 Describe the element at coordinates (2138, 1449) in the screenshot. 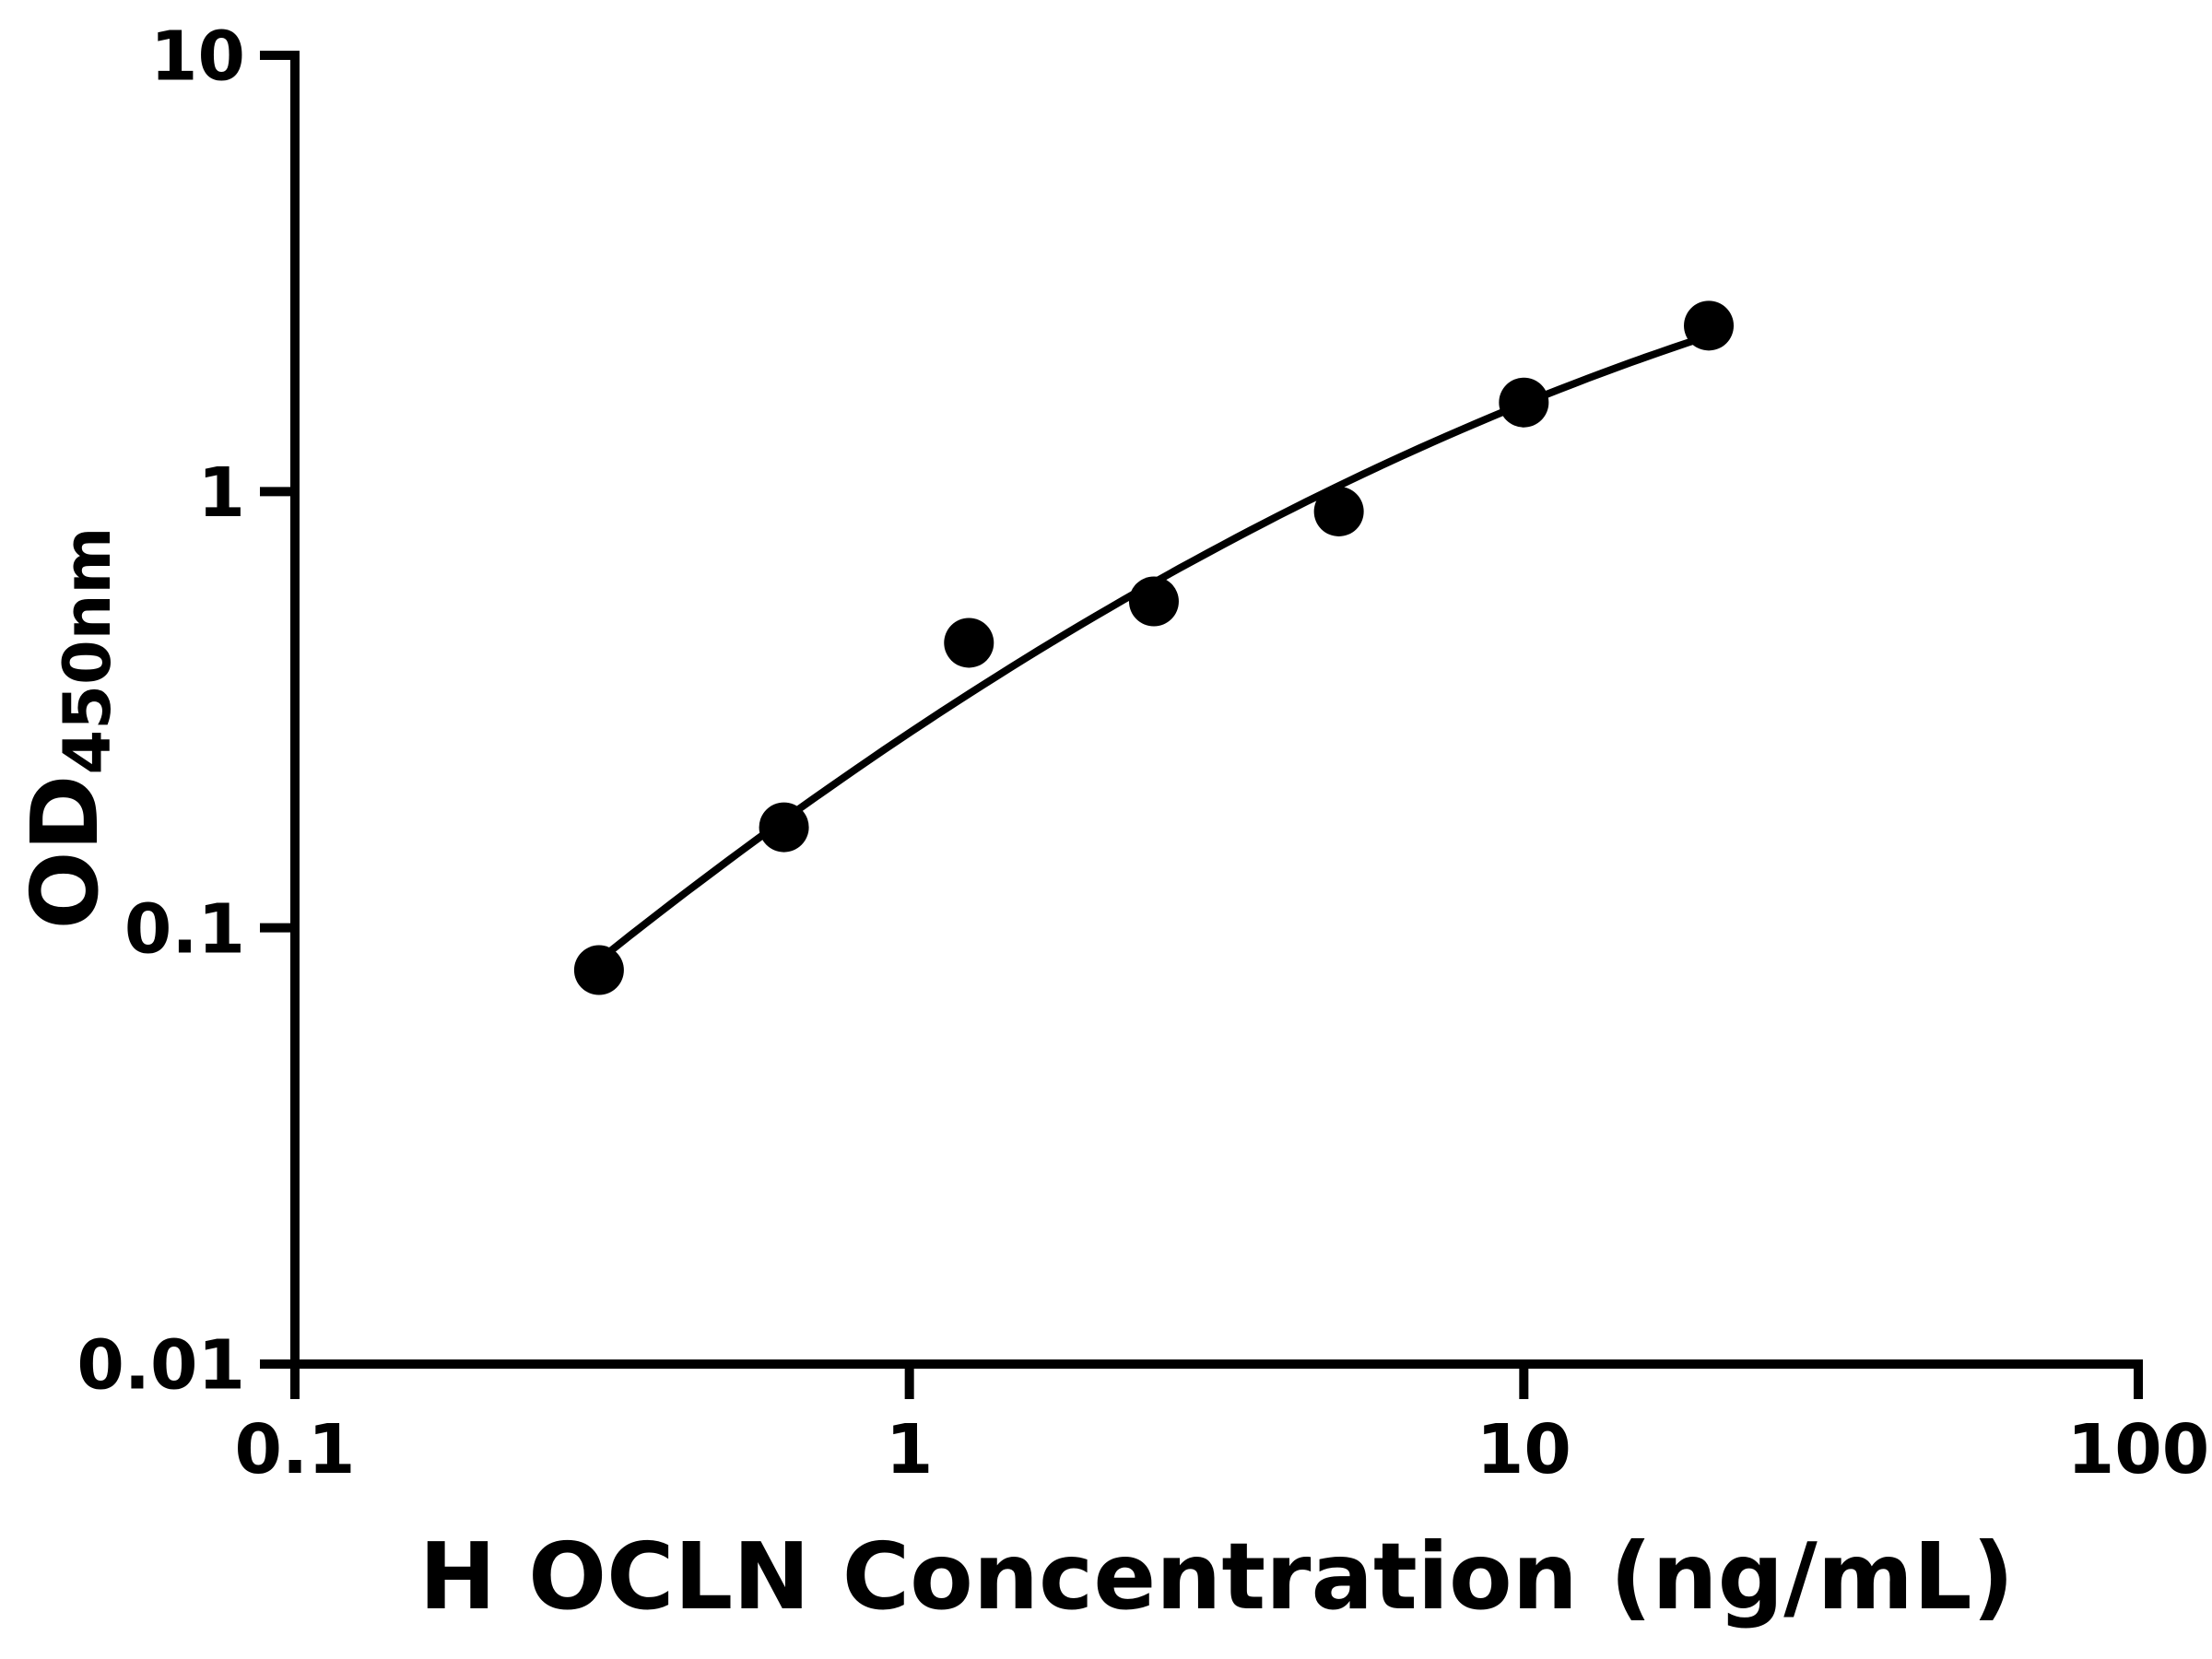

I see `x-tick-label: 100` at that location.